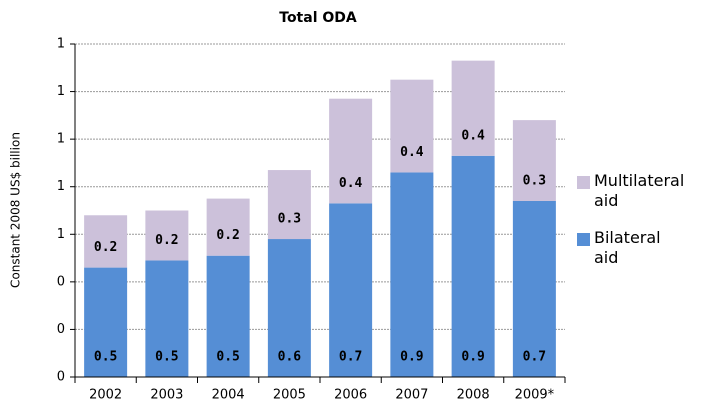  What do you see at coordinates (228, 395) in the screenshot?
I see `x-tick-label: 2004` at bounding box center [228, 395].